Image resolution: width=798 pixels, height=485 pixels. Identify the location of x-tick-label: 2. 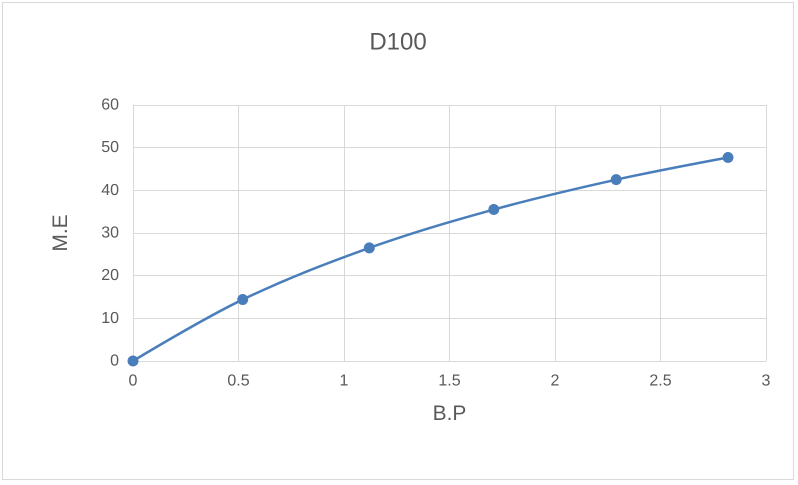
(555, 381).